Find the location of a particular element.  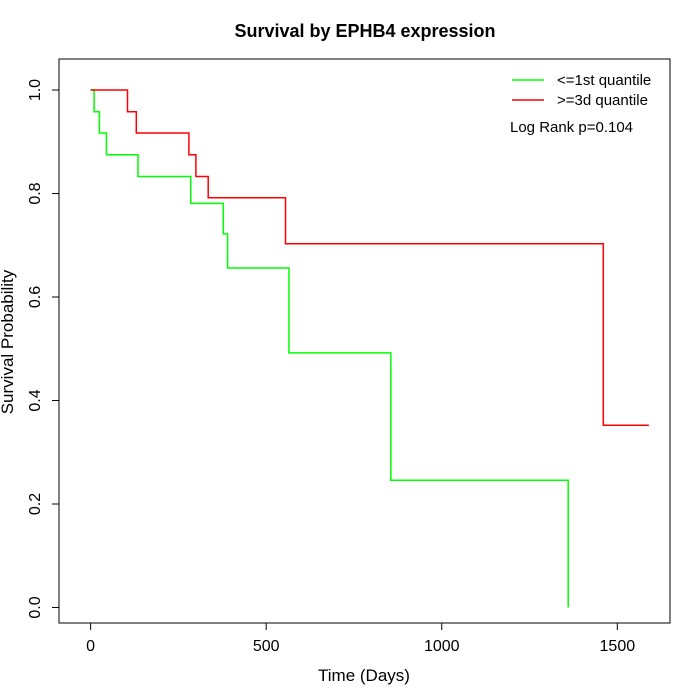

y-tick-label: 1.0 is located at coordinates (35, 90).